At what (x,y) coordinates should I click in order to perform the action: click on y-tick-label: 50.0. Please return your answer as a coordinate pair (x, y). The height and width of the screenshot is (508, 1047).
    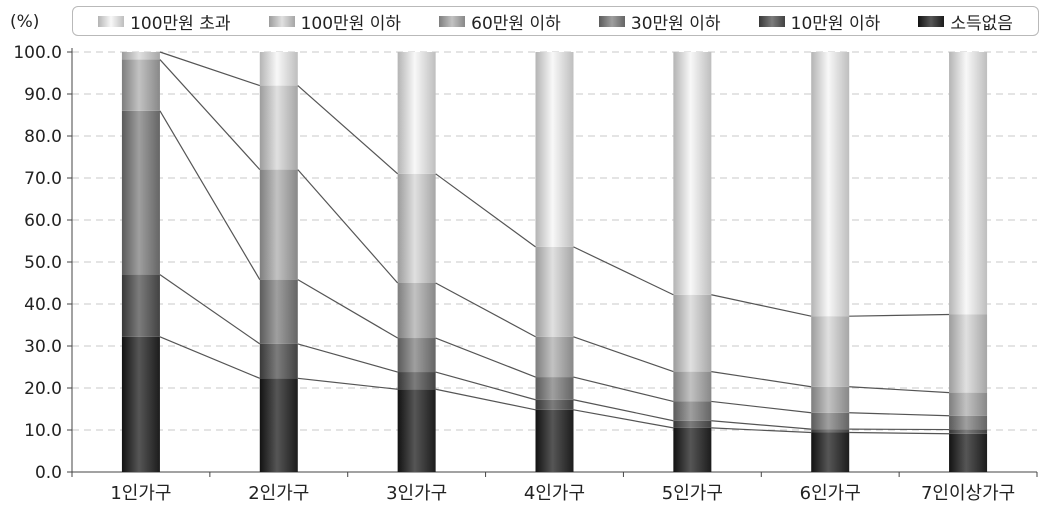
    Looking at the image, I should click on (43, 263).